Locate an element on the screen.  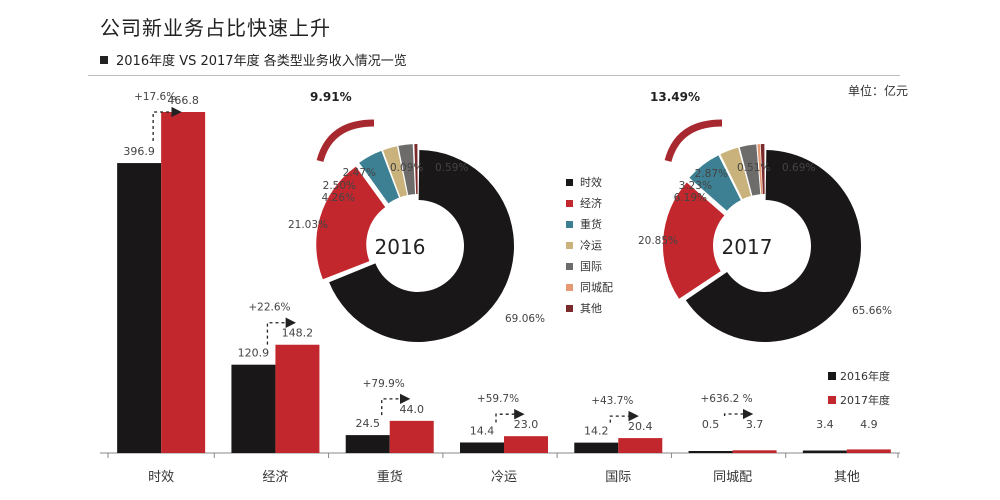
donut-center-label: 2016 is located at coordinates (400, 247).